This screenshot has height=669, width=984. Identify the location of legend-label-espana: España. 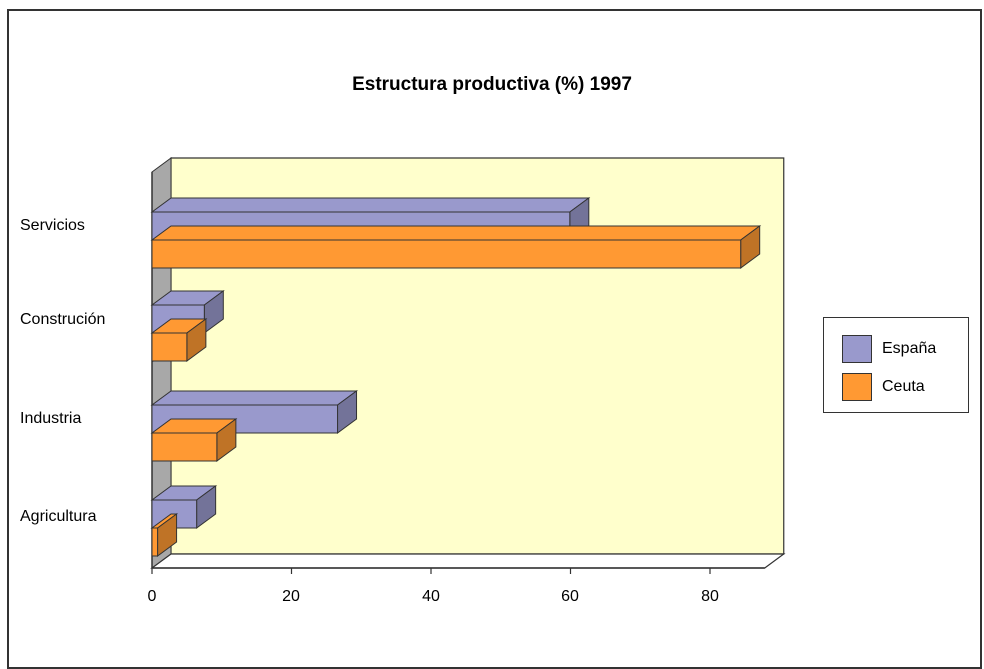
(909, 348).